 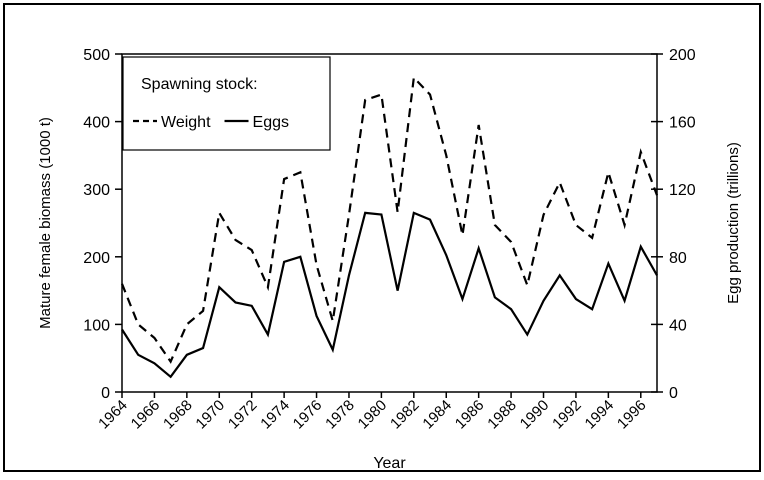 I want to click on y2-tick-label: 160, so click(x=682, y=123).